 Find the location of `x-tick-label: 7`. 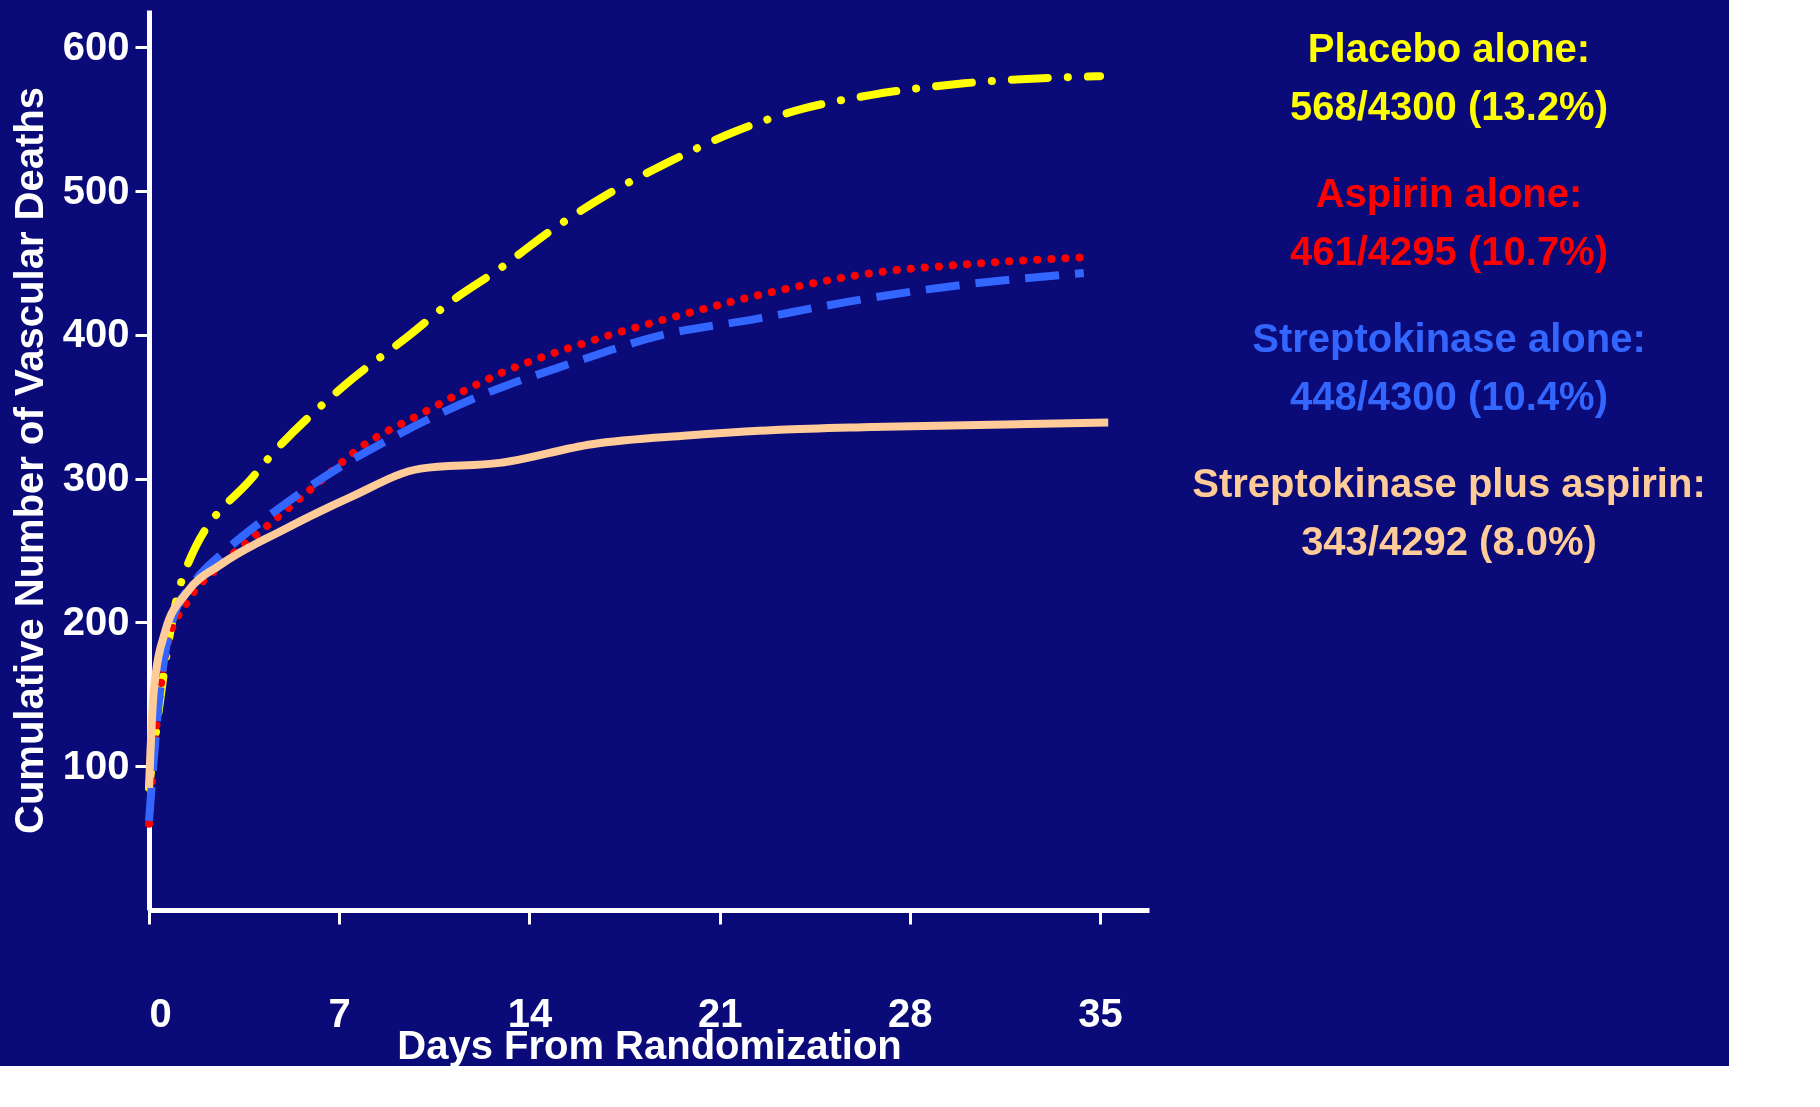

x-tick-label: 7 is located at coordinates (339, 1012).